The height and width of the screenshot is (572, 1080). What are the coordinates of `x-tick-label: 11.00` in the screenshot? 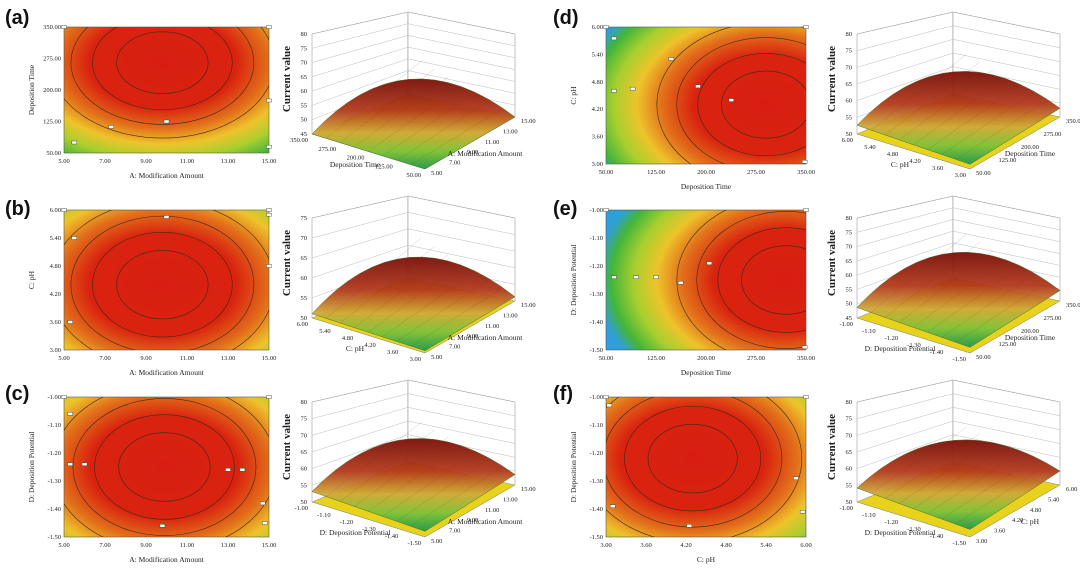 It's located at (187, 358).